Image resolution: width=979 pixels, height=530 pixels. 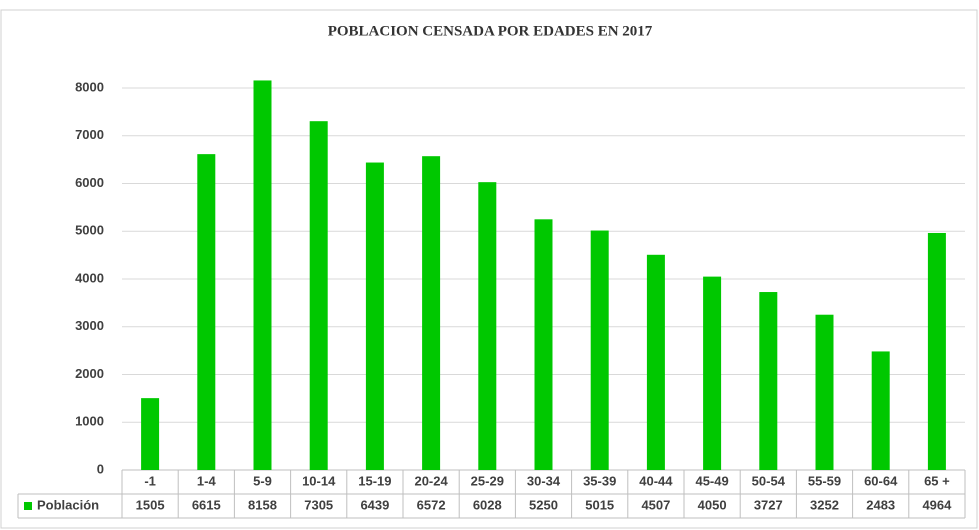 I want to click on table-value: 2483, so click(x=880, y=504).